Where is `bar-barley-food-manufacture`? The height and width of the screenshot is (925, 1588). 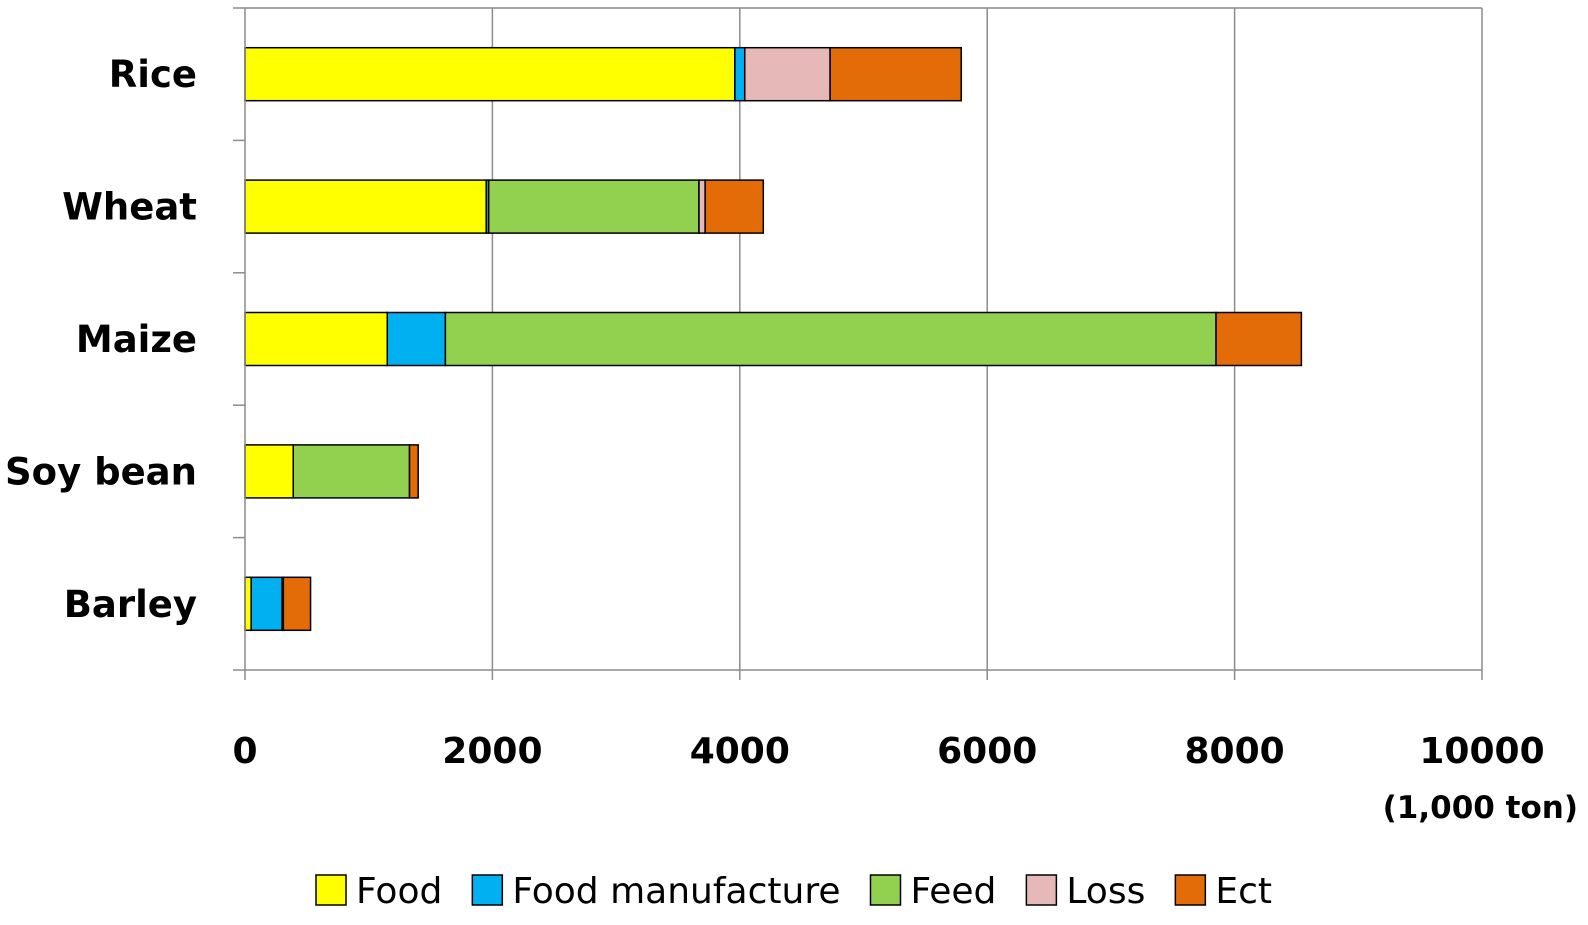 bar-barley-food-manufacture is located at coordinates (266, 604).